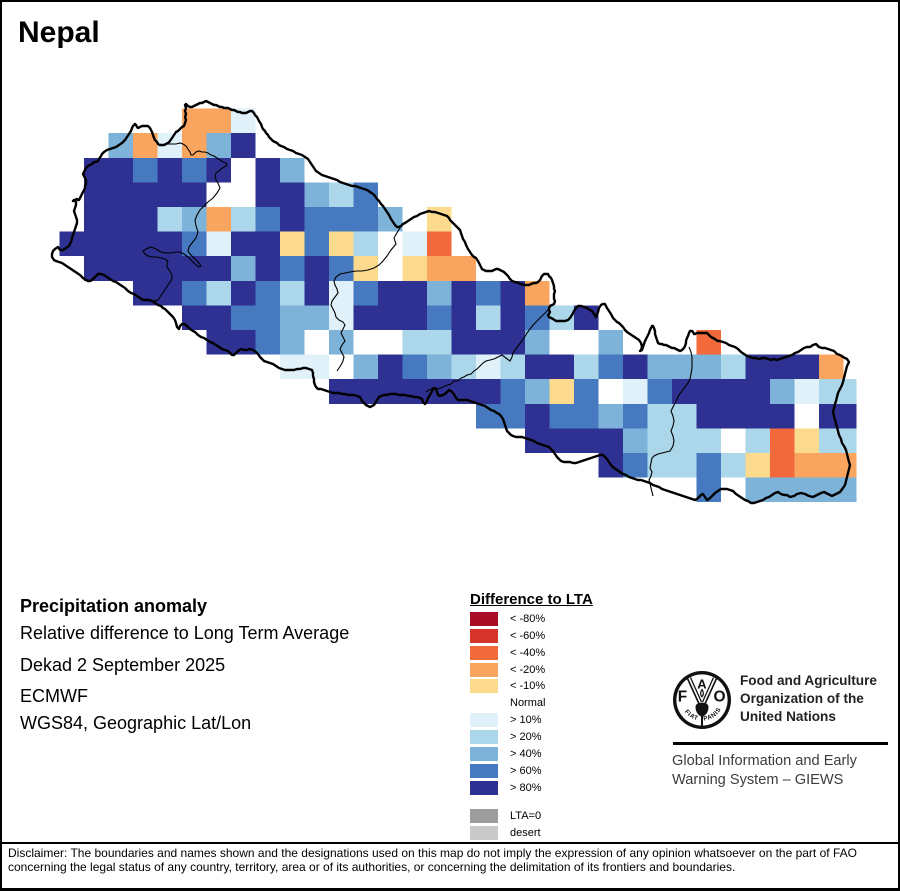 The height and width of the screenshot is (891, 900). I want to click on svg-text: O, so click(719, 697).